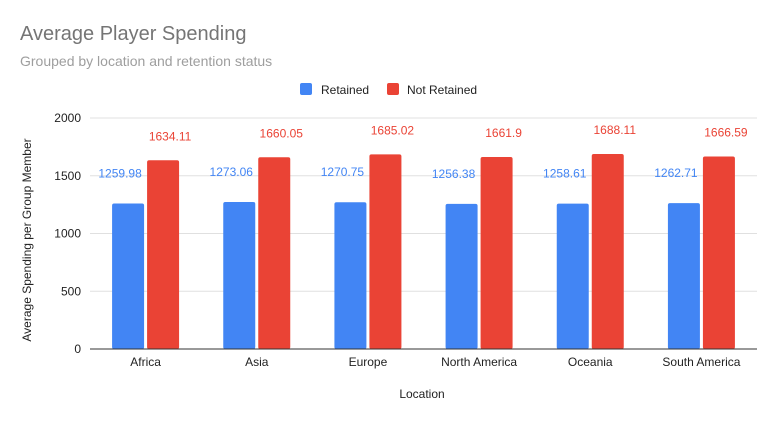  I want to click on legend-label-retained: Retained, so click(345, 90).